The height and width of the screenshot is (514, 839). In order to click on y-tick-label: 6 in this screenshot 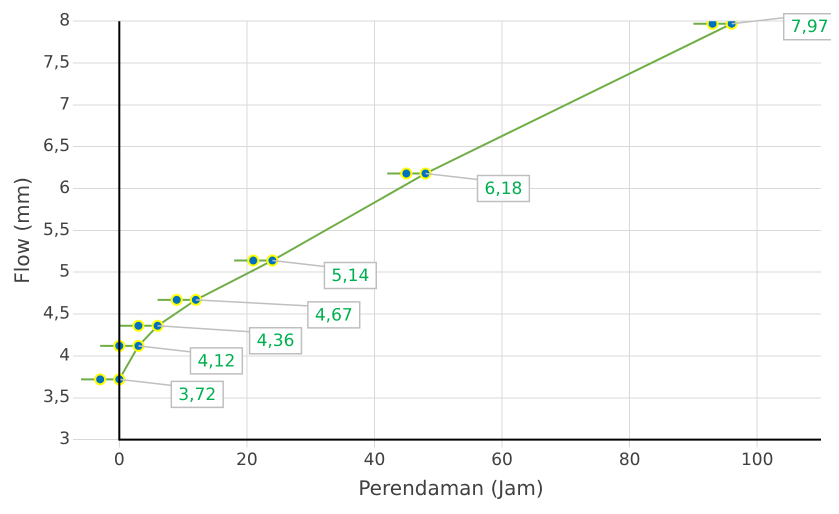, I will do `click(64, 188)`.